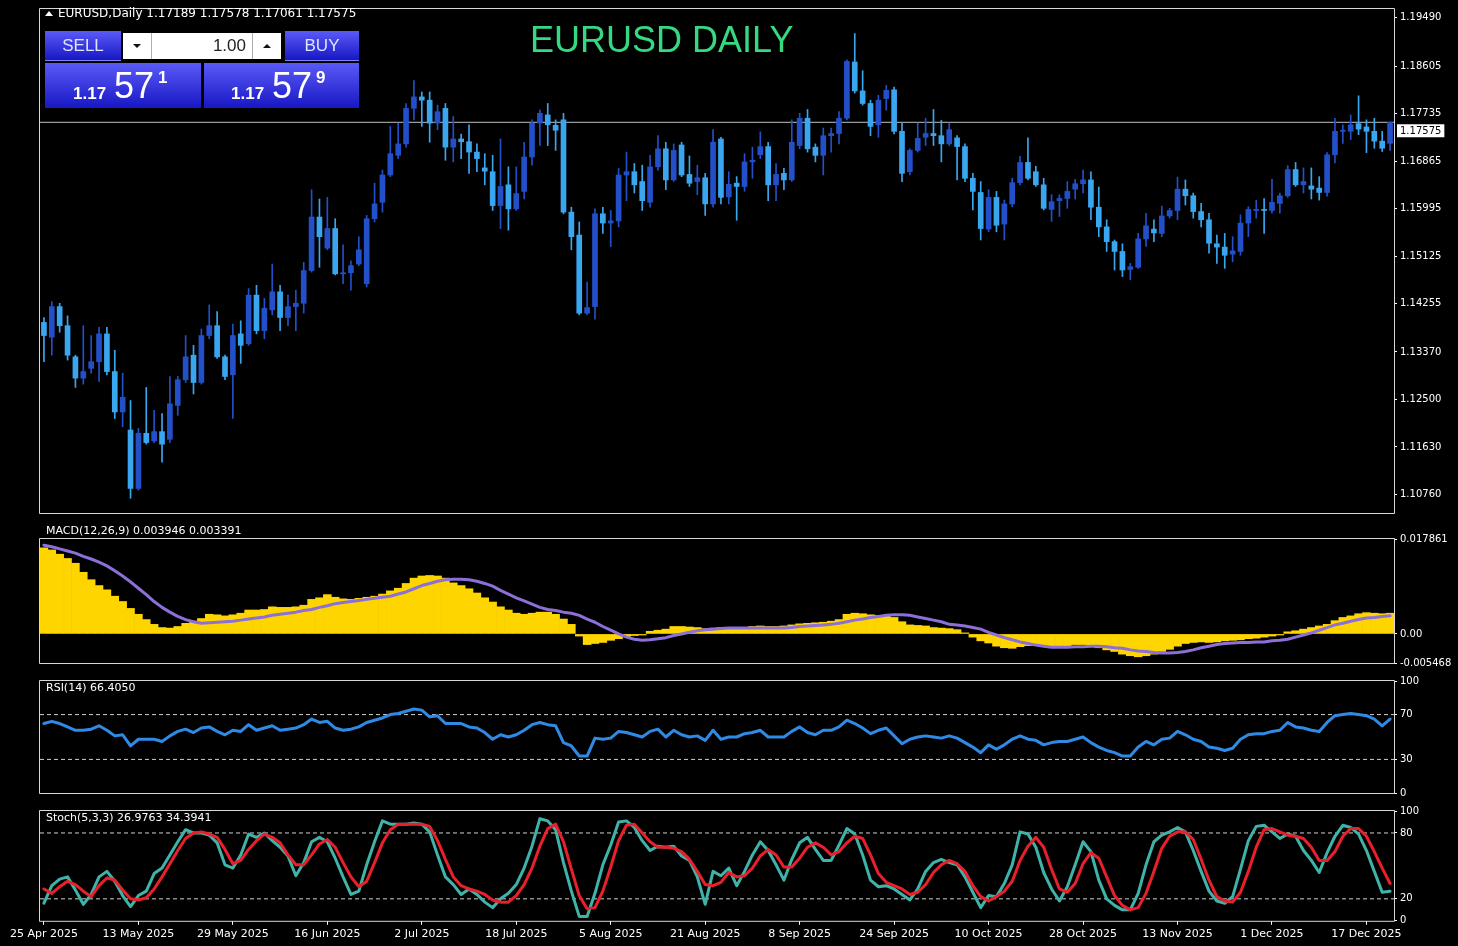 This screenshot has height=946, width=1458. What do you see at coordinates (1421, 17) in the screenshot?
I see `y-tick-label: 1.19490` at bounding box center [1421, 17].